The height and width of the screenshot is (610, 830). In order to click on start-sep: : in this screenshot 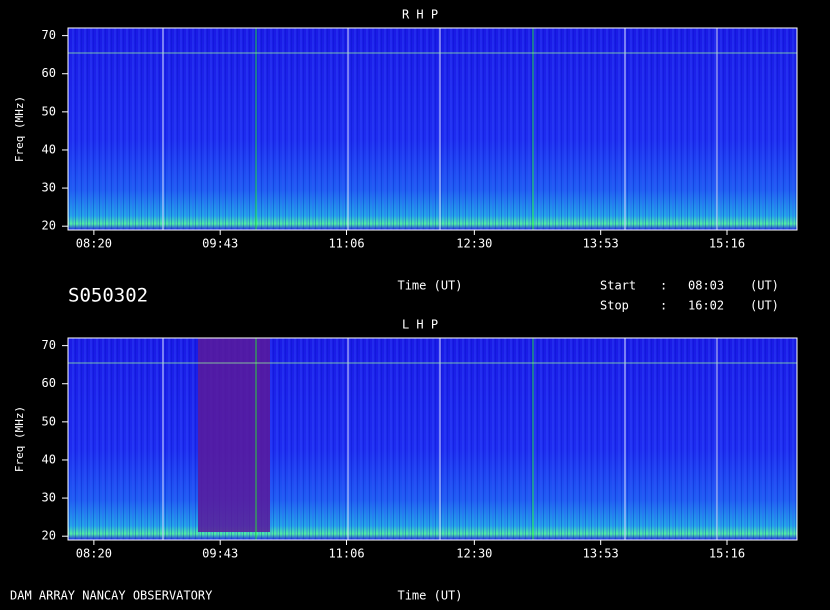, I will do `click(663, 286)`.